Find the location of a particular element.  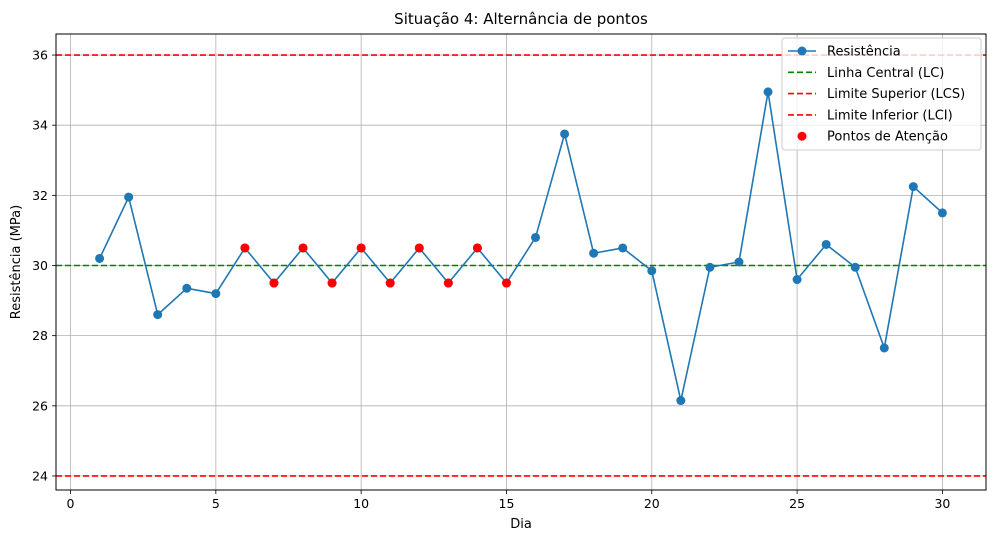

x-tick-label: 30 is located at coordinates (942, 503).